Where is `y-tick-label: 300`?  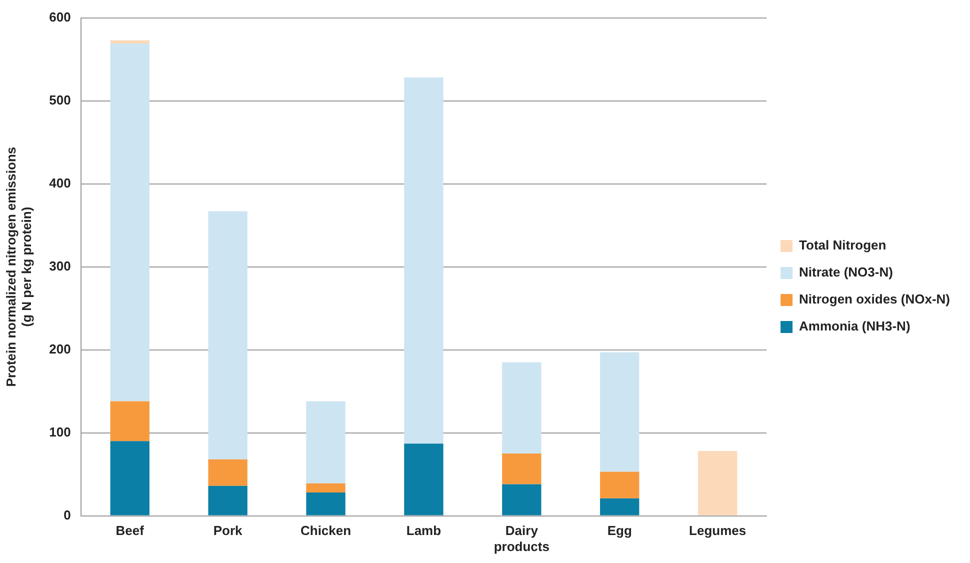 y-tick-label: 300 is located at coordinates (60, 266).